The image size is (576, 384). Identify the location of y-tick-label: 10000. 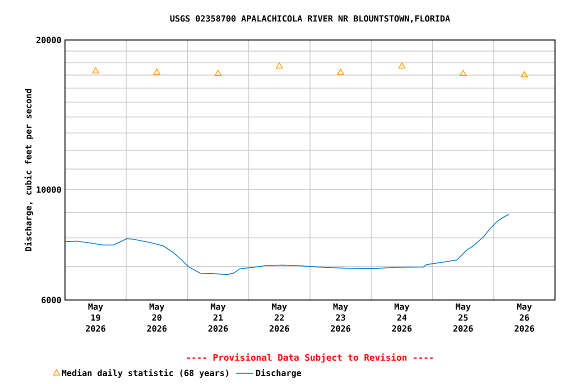
(48, 189).